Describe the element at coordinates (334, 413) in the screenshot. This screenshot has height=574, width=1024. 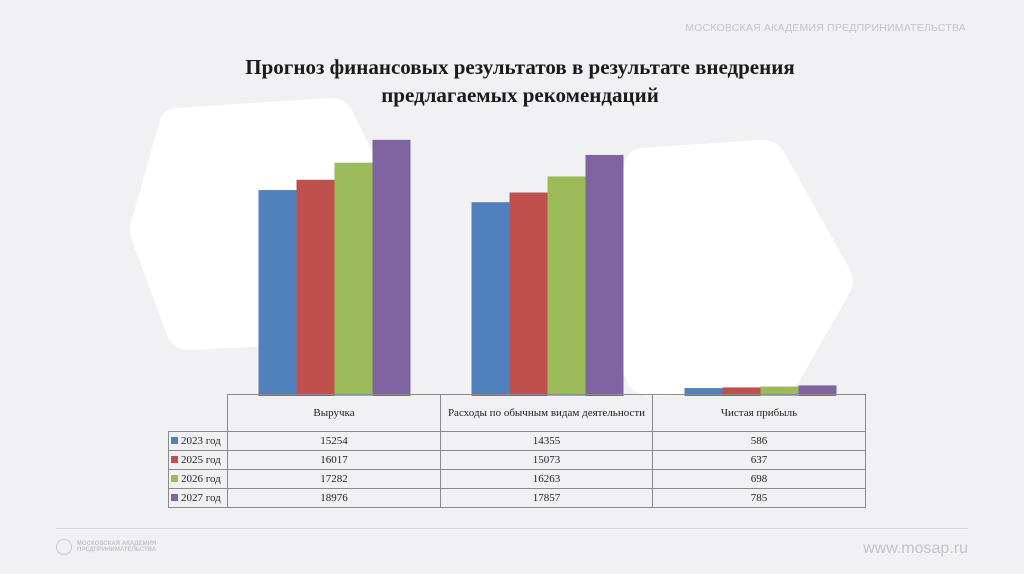
I see `category-header: Выручка` at that location.